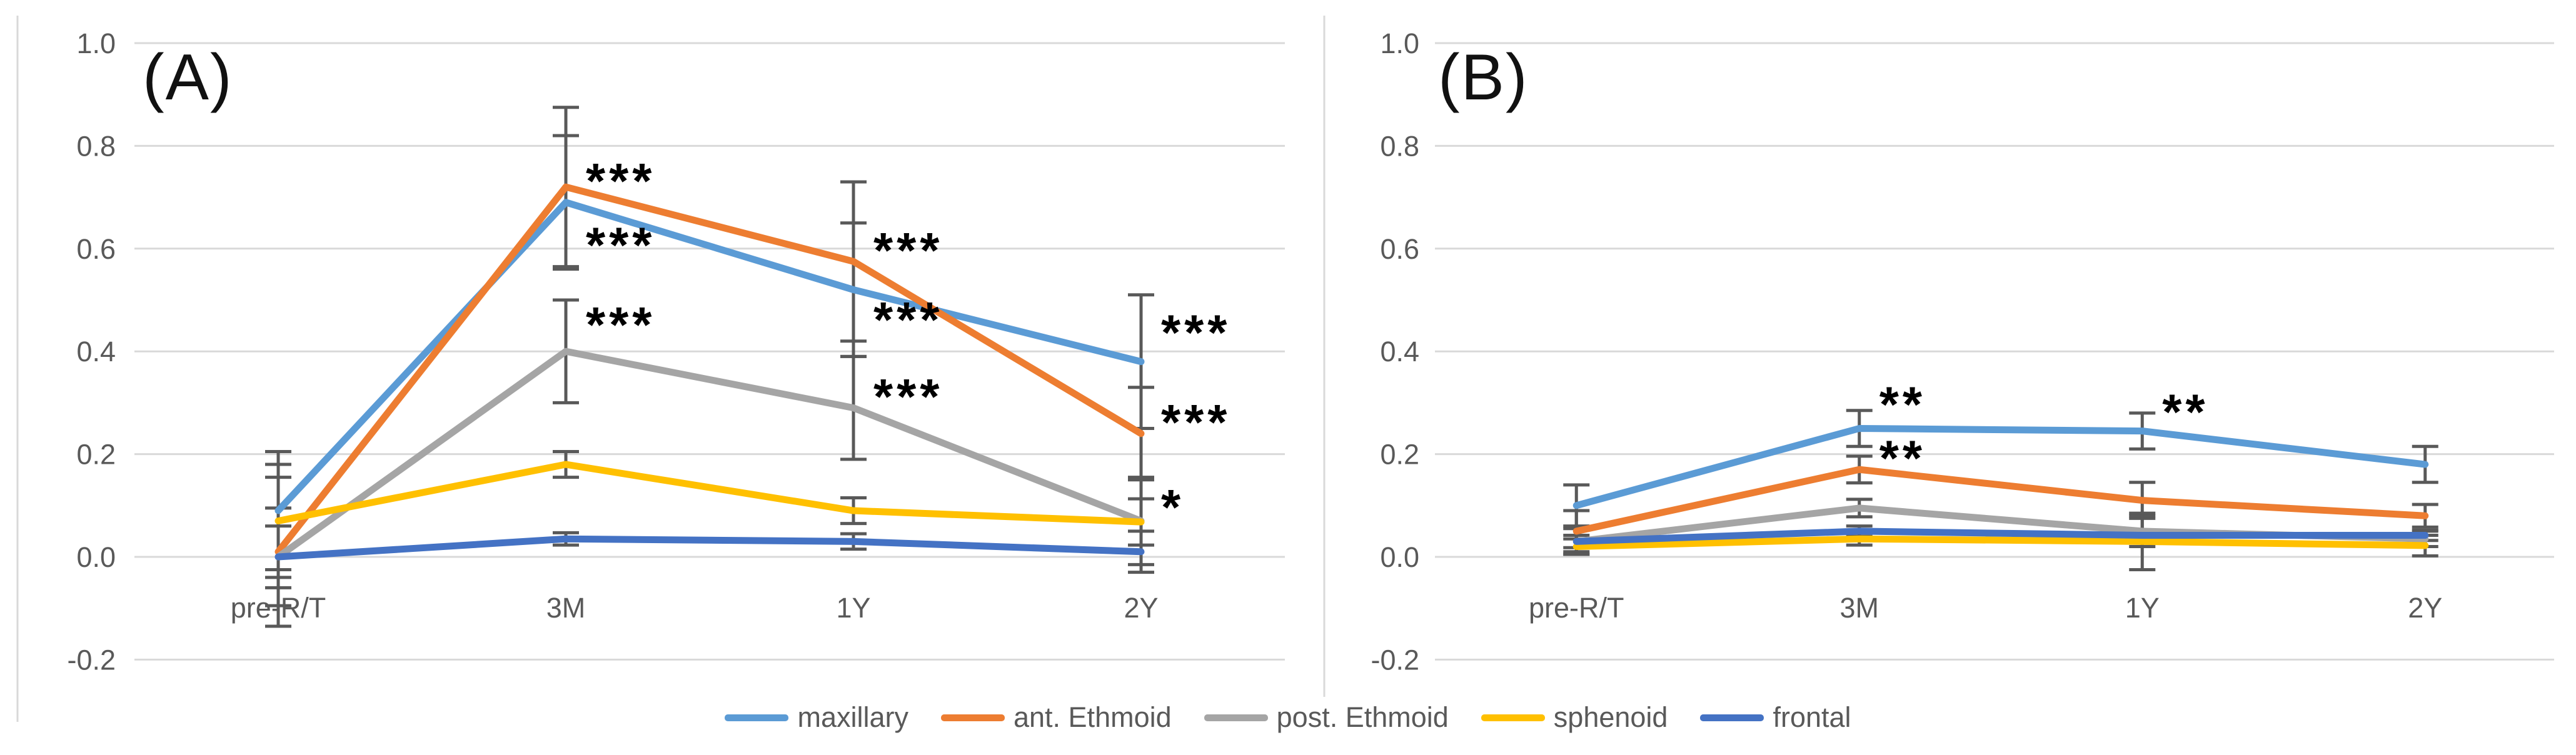  What do you see at coordinates (1172, 507) in the screenshot?
I see `significance-annotation: *` at bounding box center [1172, 507].